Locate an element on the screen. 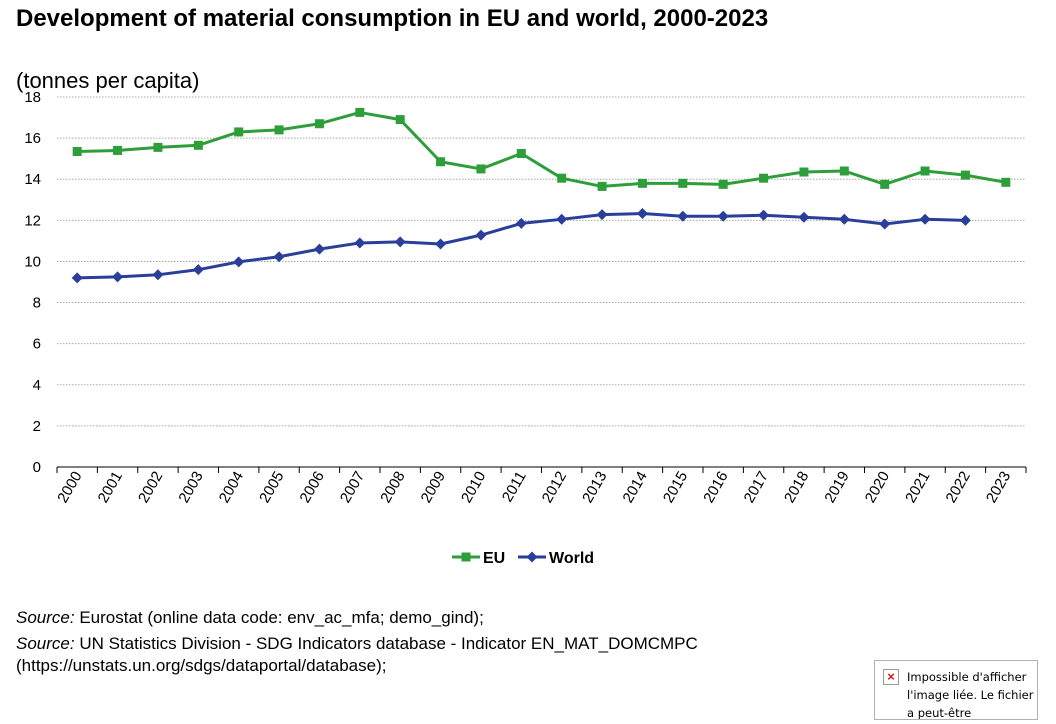 Image resolution: width=1056 pixels, height=724 pixels. series-eu is located at coordinates (541, 149).